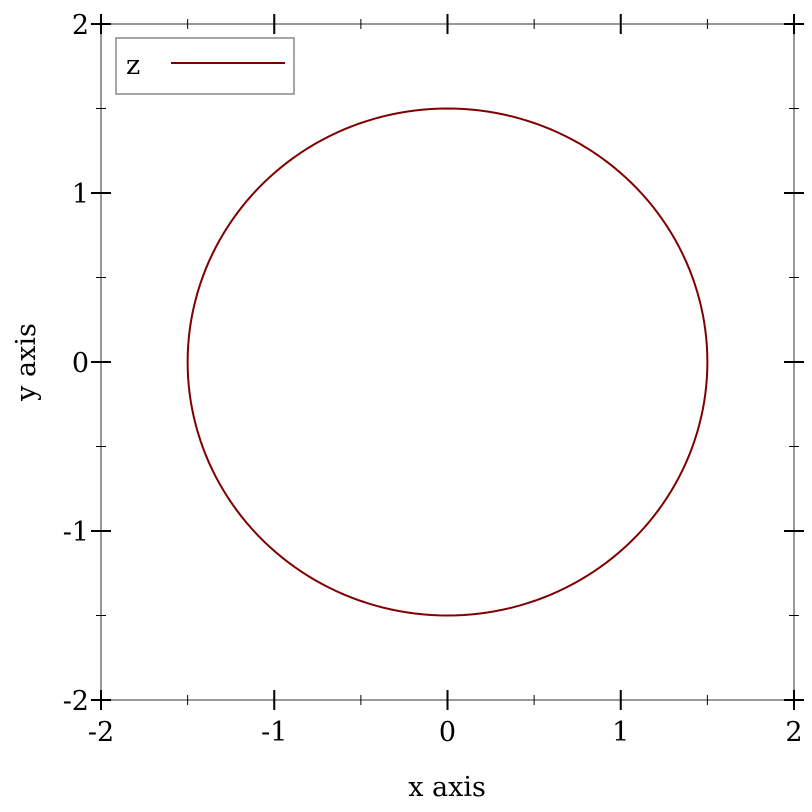 The height and width of the screenshot is (812, 812). Describe the element at coordinates (80, 25) in the screenshot. I see `y-tick-label: 2` at that location.